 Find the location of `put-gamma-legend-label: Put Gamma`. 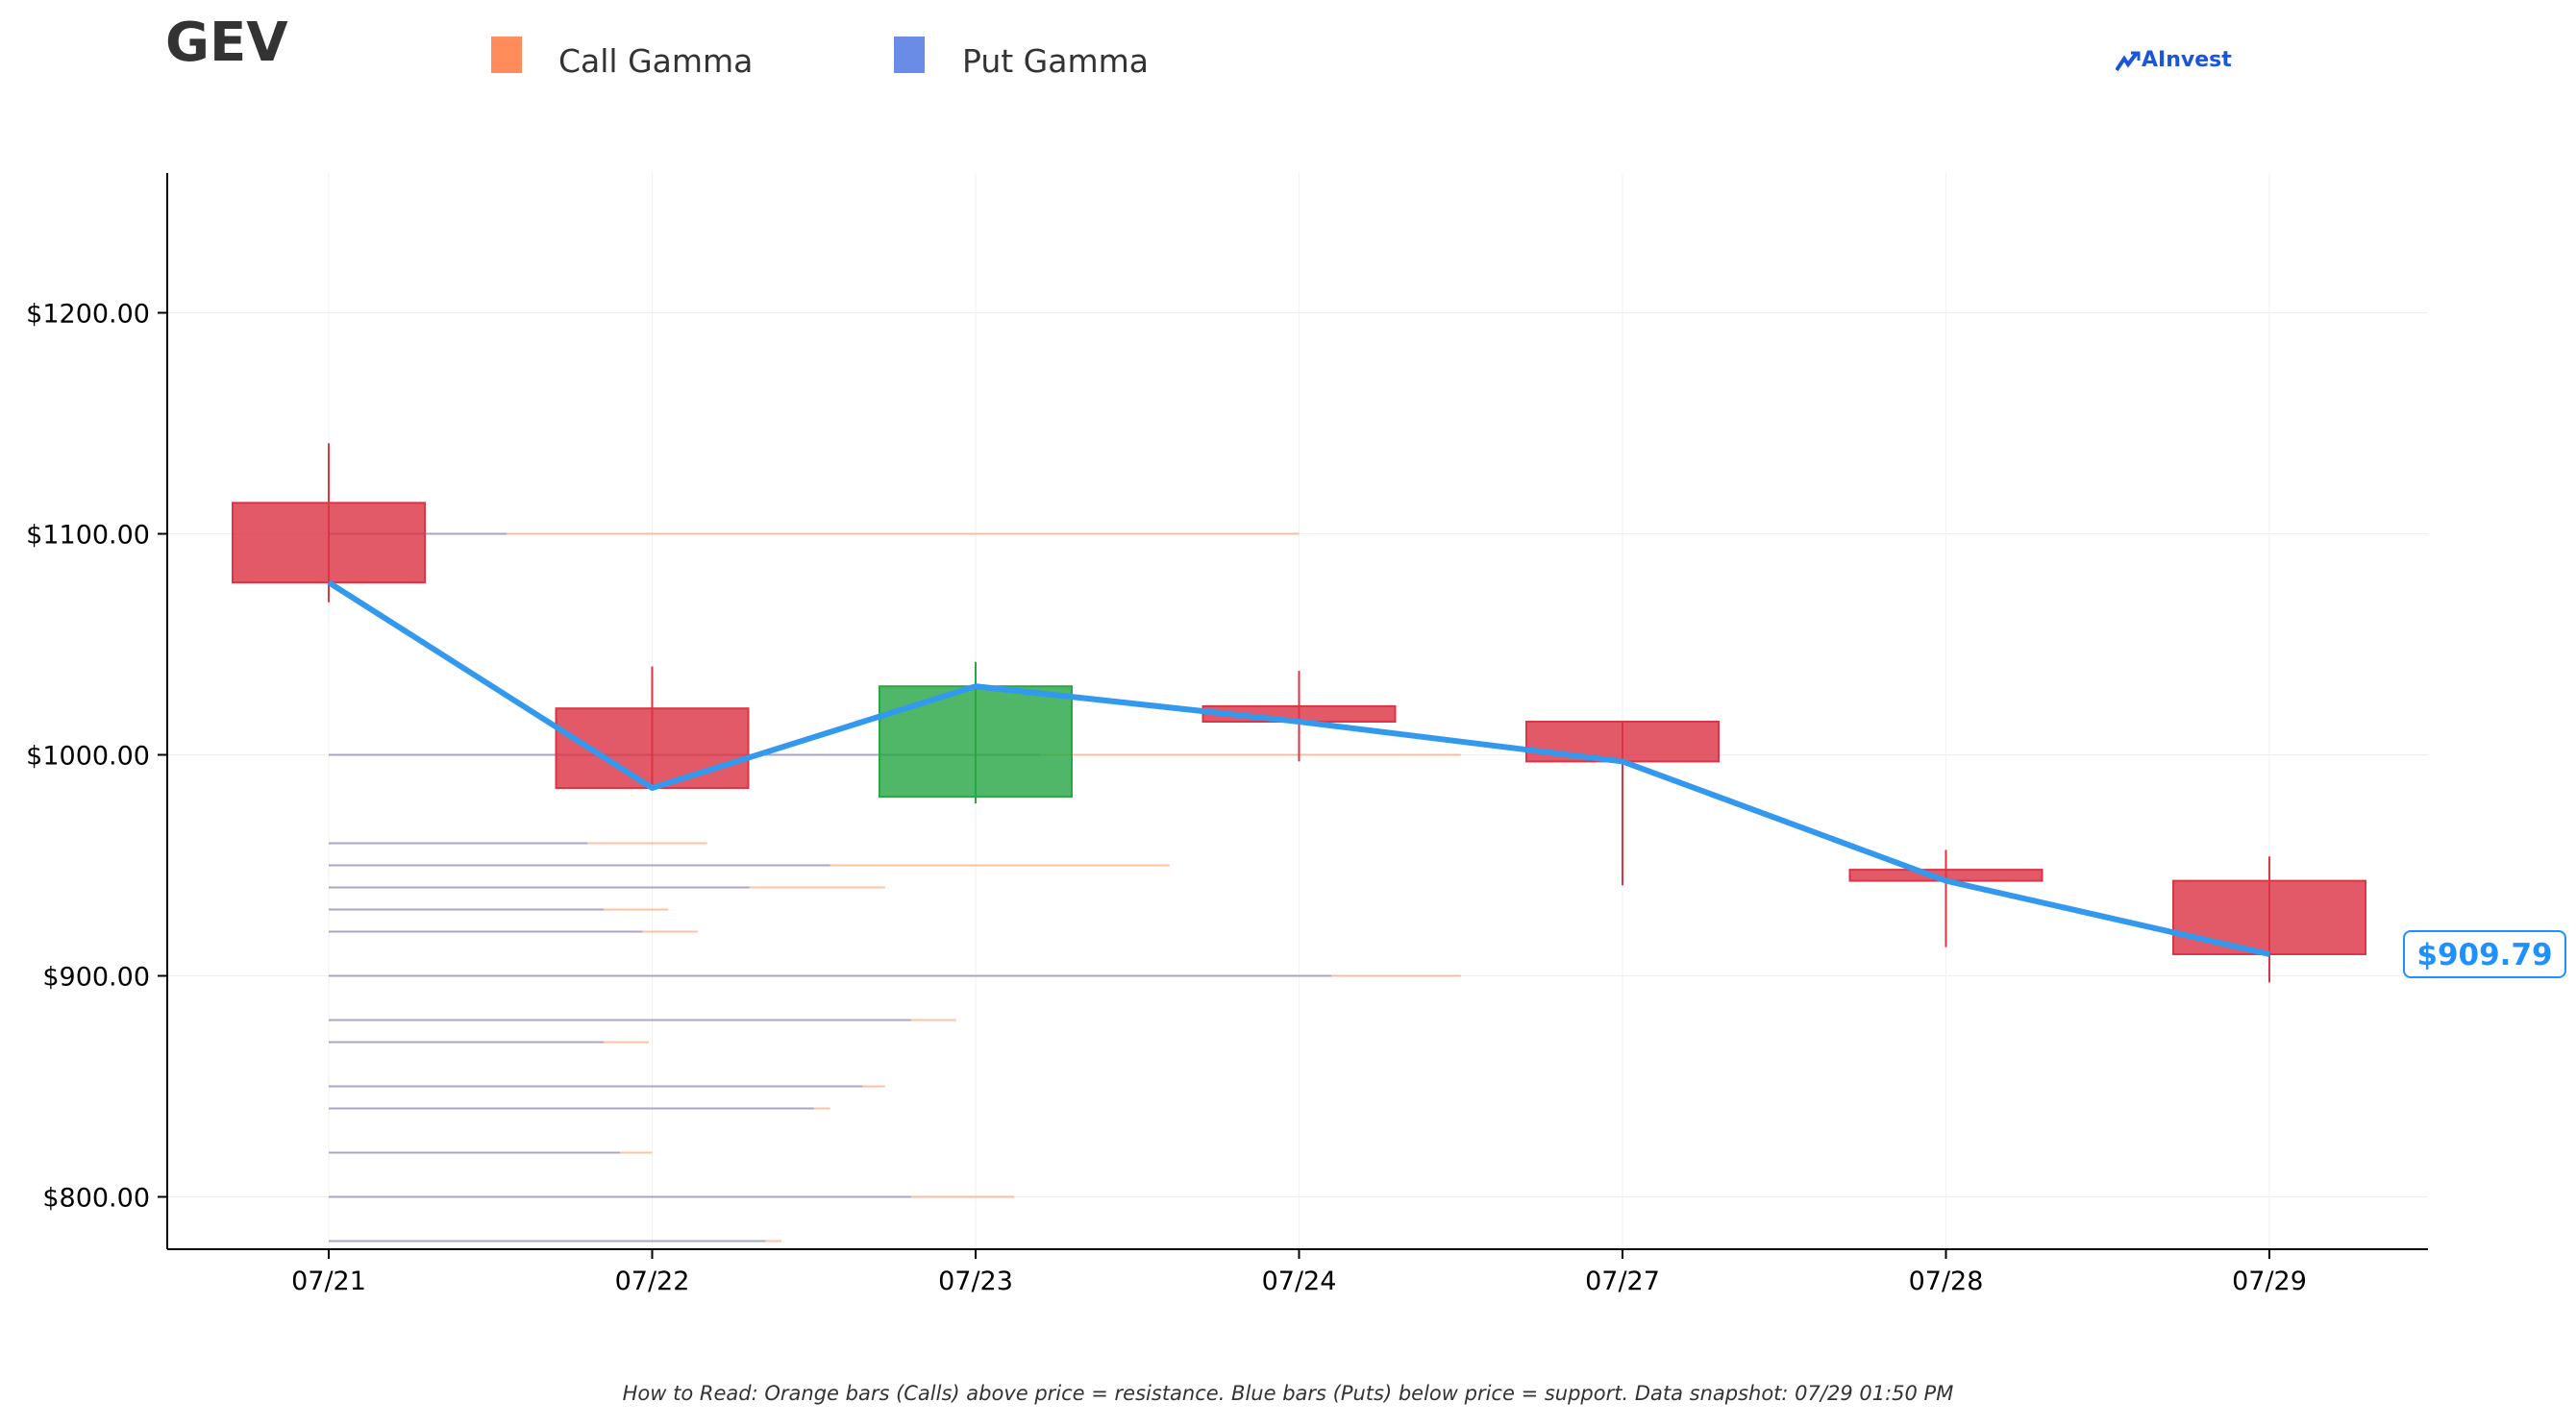

put-gamma-legend-label: Put Gamma is located at coordinates (1055, 61).